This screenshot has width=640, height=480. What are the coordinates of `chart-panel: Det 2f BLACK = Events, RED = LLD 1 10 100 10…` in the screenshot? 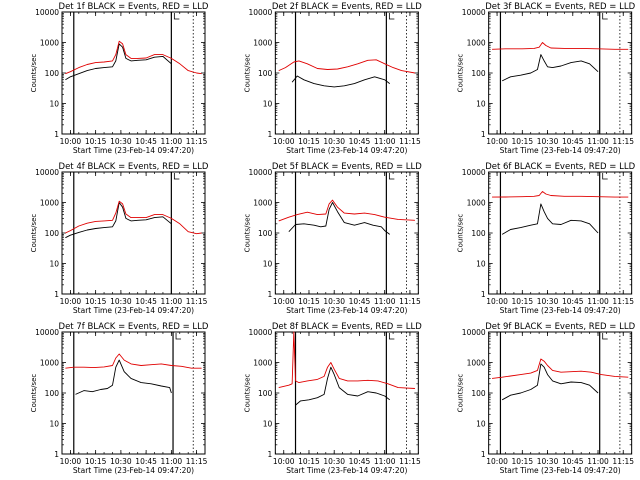 It's located at (332, 78).